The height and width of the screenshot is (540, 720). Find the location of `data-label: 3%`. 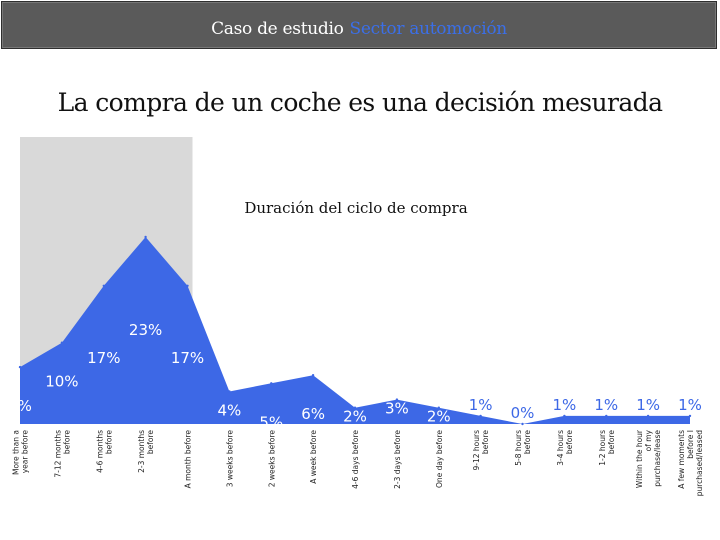

data-label: 3% is located at coordinates (397, 409).